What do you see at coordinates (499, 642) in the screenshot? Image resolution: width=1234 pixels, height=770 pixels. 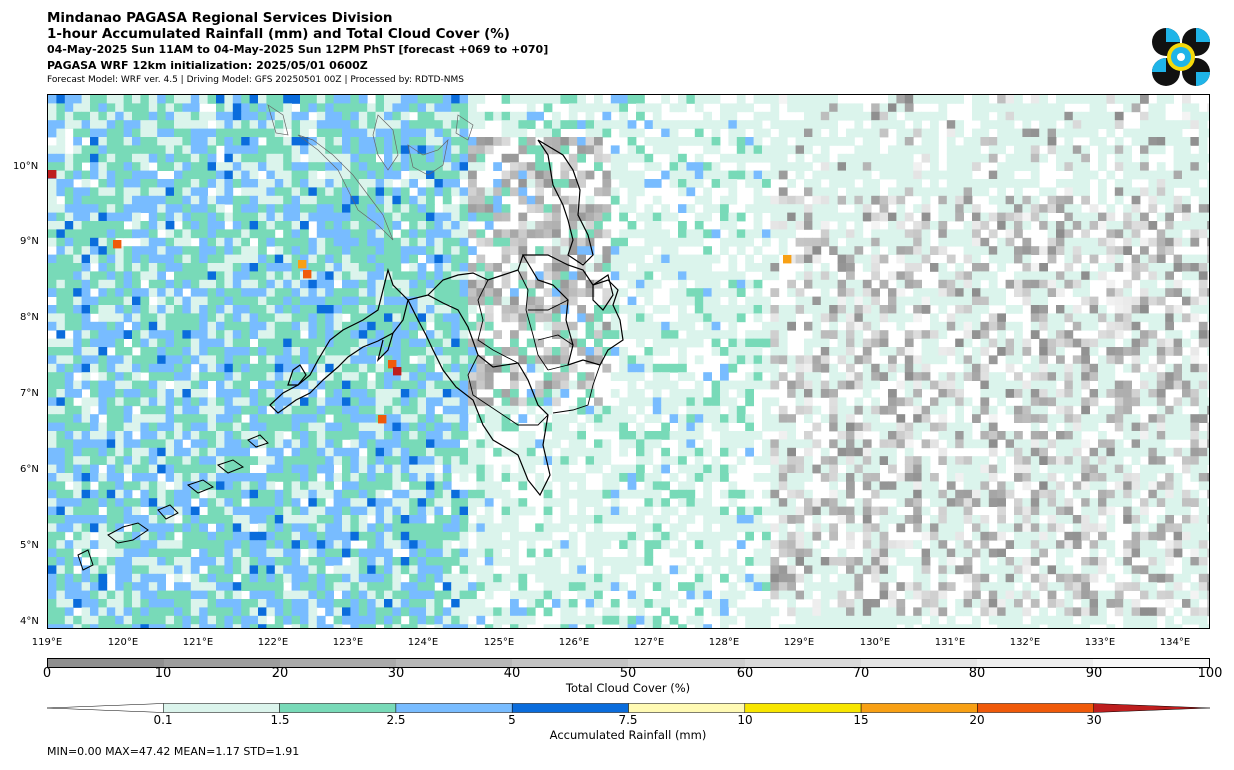 I see `lon-label-125e: 125°E` at bounding box center [499, 642].